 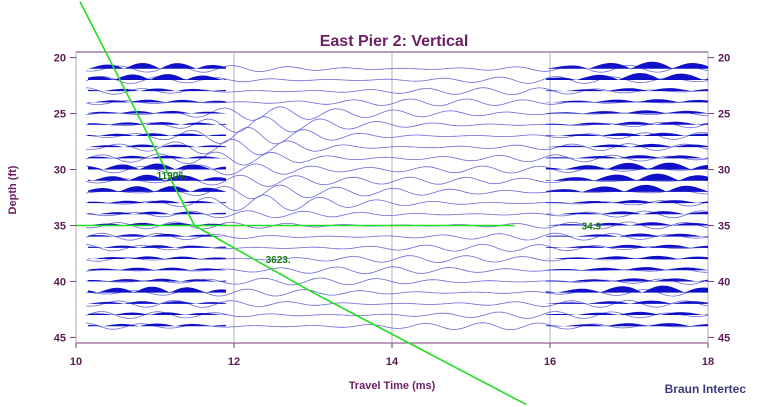 I want to click on y-ticks-left: 20 25 30 35 40 45, so click(x=65, y=198).